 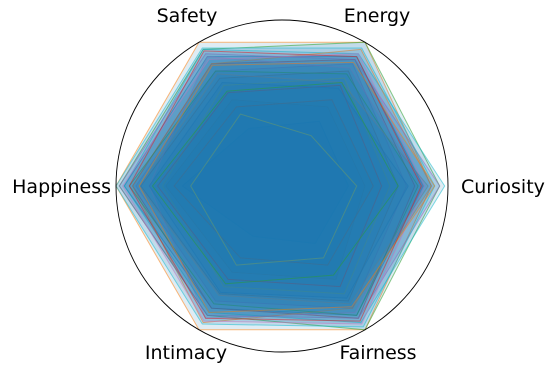 I want to click on axis-label-intimacy: Intimacy, so click(x=186, y=353).